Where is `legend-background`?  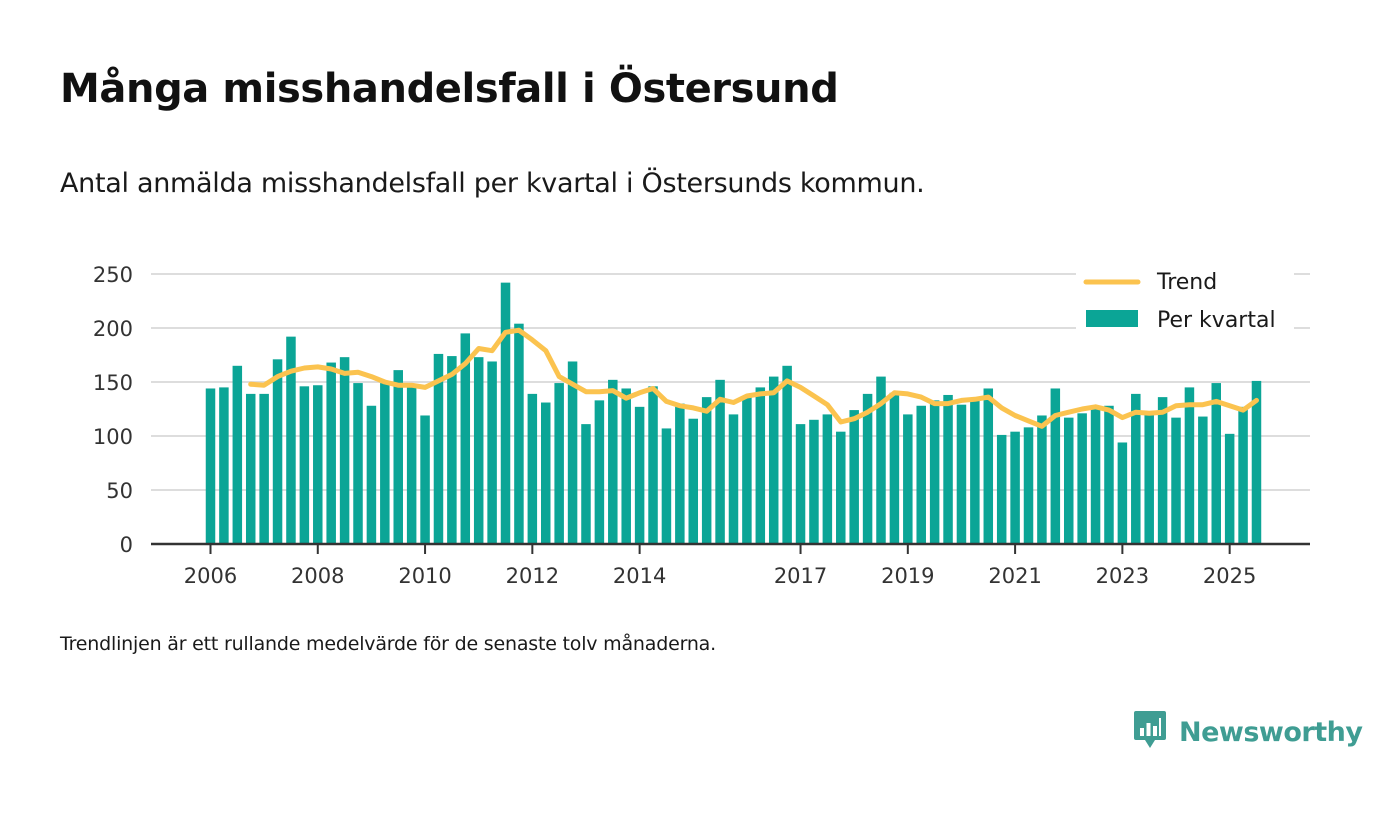 legend-background is located at coordinates (1185, 302).